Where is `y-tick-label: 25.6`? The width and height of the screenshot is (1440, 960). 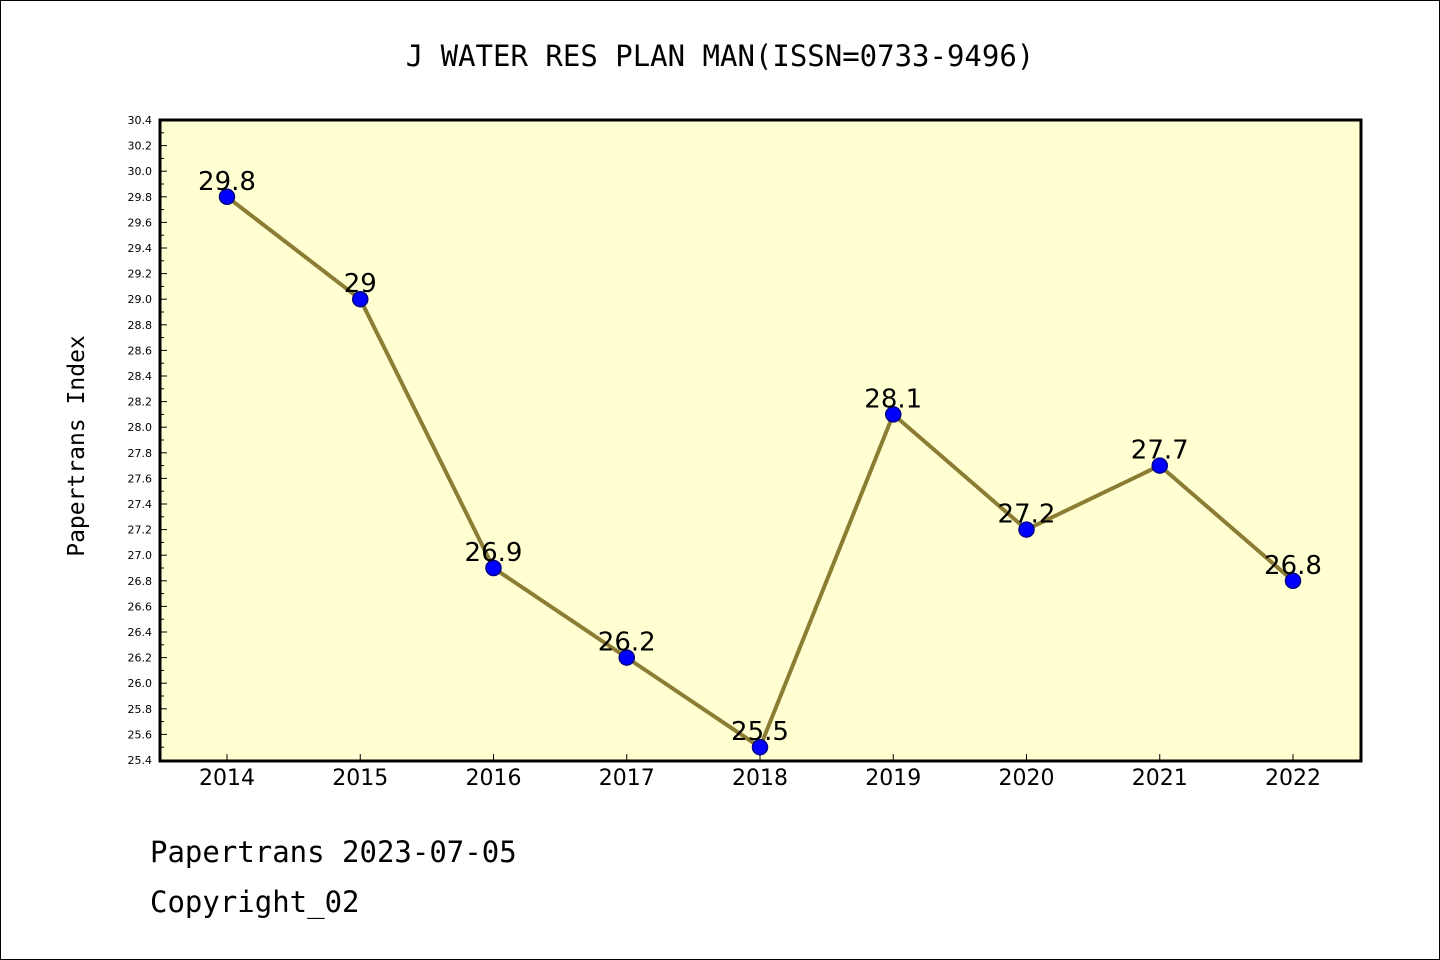 y-tick-label: 25.6 is located at coordinates (140, 734).